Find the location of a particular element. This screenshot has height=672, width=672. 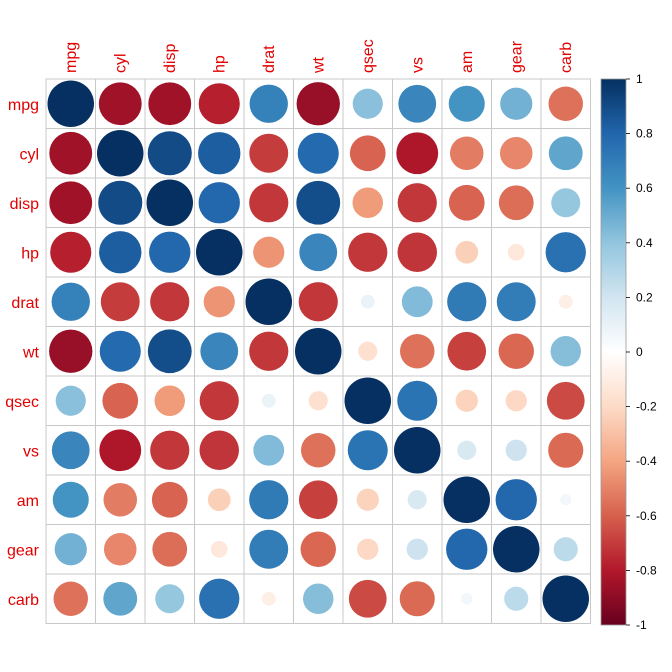

corr-circle-cyl-carb is located at coordinates (565, 153).